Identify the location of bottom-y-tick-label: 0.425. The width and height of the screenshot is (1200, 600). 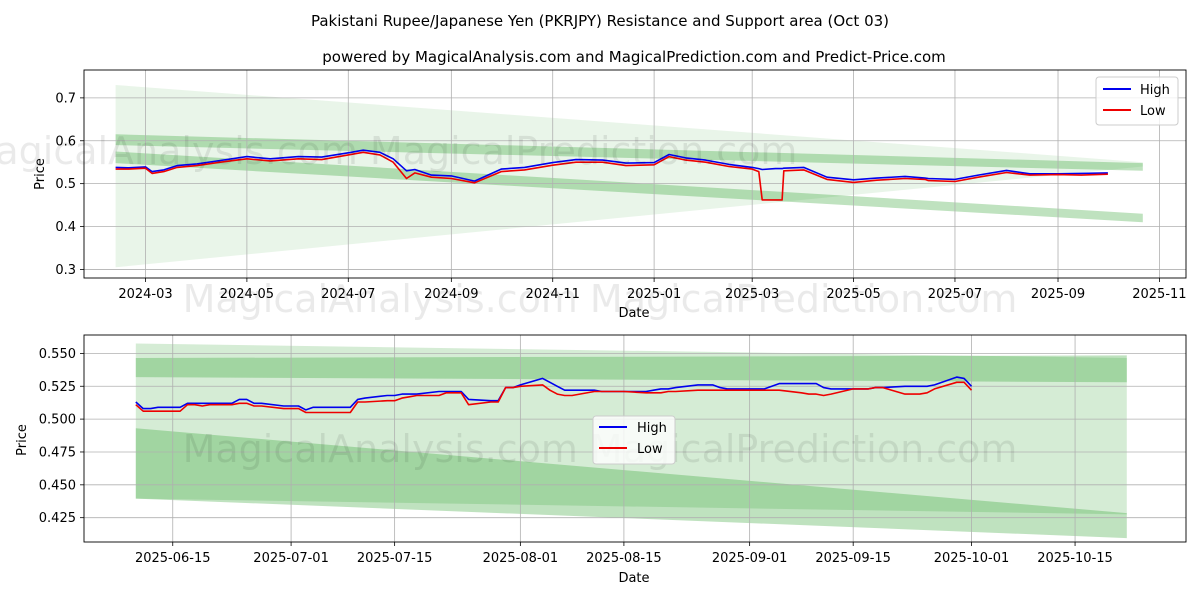
(57, 518).